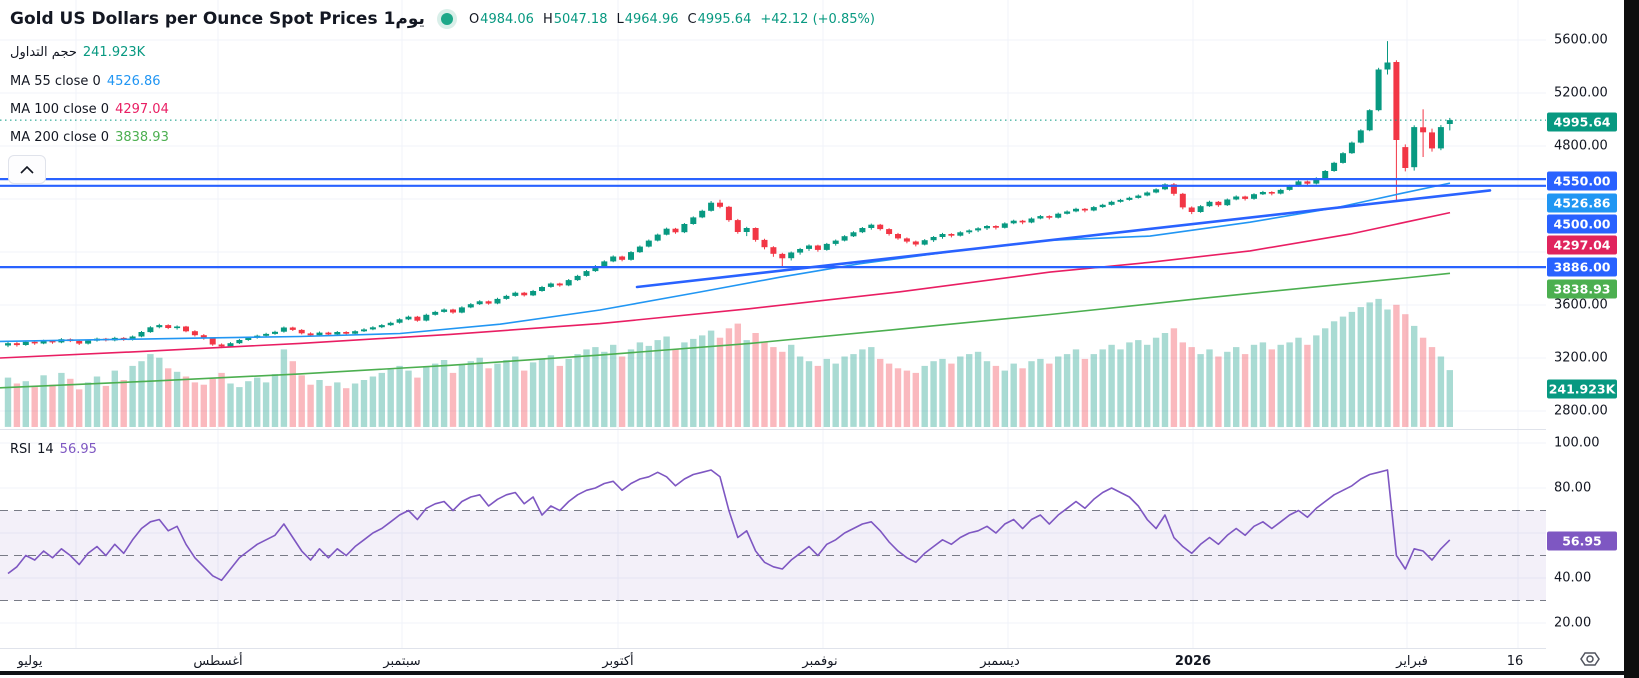 Image resolution: width=1639 pixels, height=678 pixels. What do you see at coordinates (60, 137) in the screenshot?
I see `ma200-label: MA 200 close 0` at bounding box center [60, 137].